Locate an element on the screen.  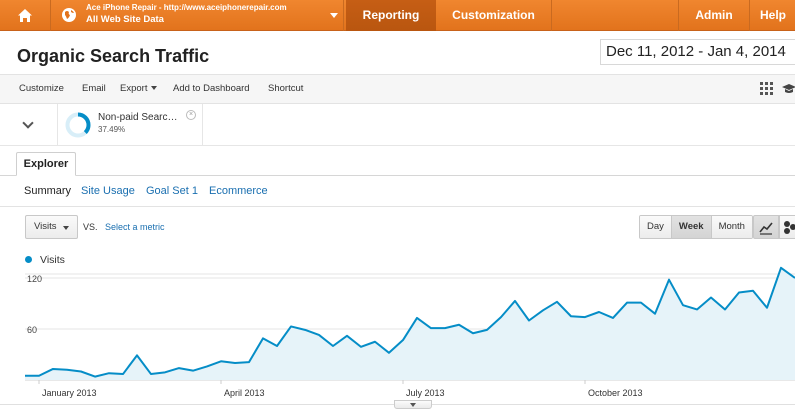
home-button is located at coordinates (25, 15).